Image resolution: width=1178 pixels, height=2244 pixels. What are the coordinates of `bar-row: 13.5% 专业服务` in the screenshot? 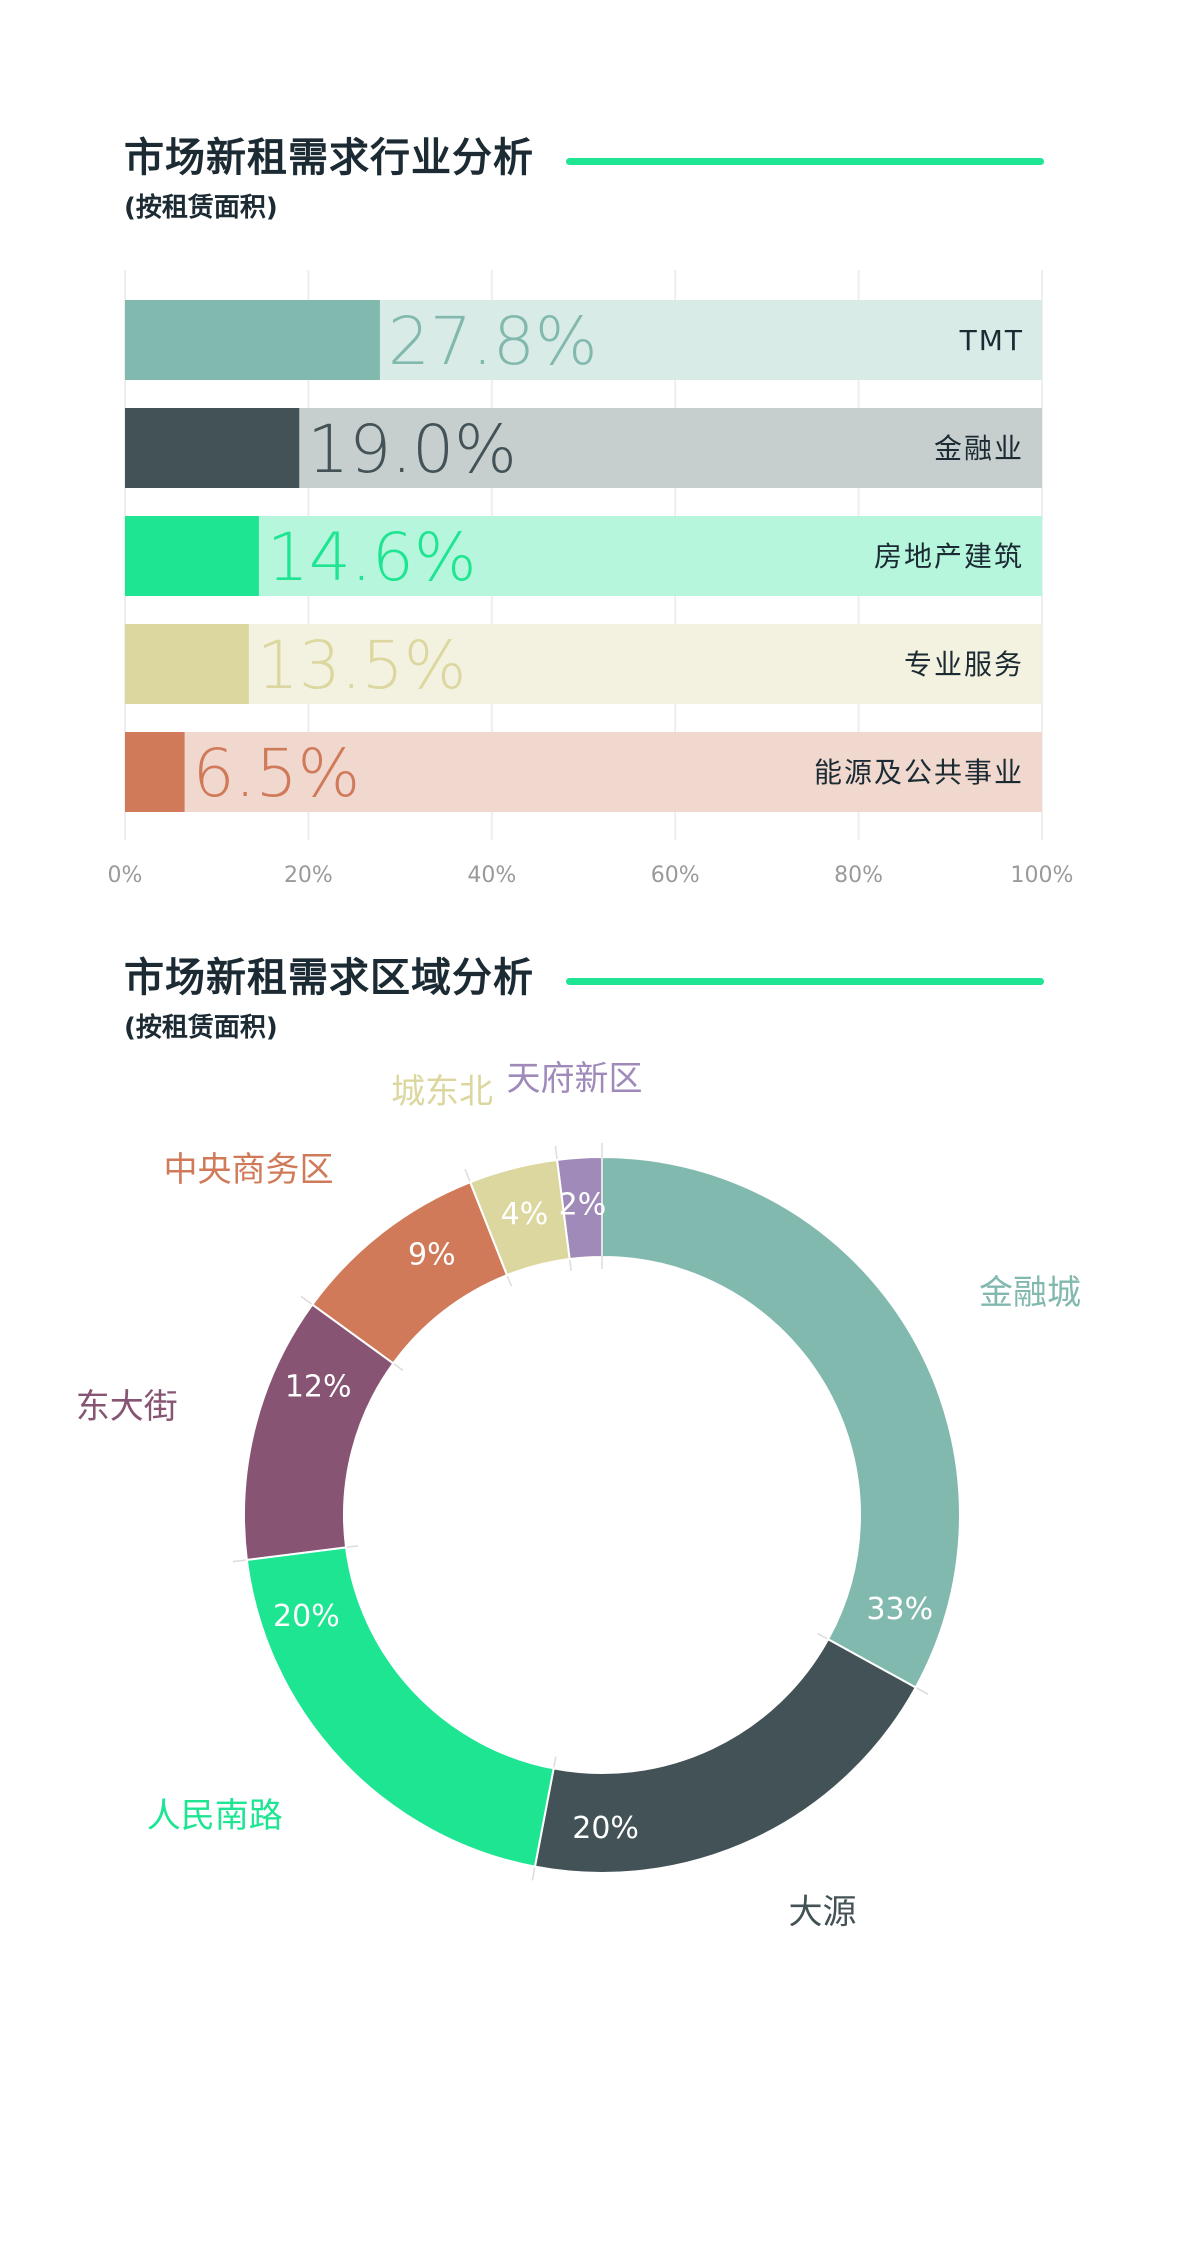 It's located at (583, 664).